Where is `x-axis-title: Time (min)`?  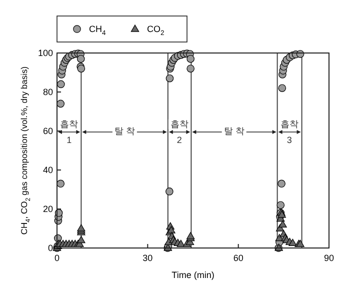
x-axis-title: Time (min) is located at coordinates (193, 275).